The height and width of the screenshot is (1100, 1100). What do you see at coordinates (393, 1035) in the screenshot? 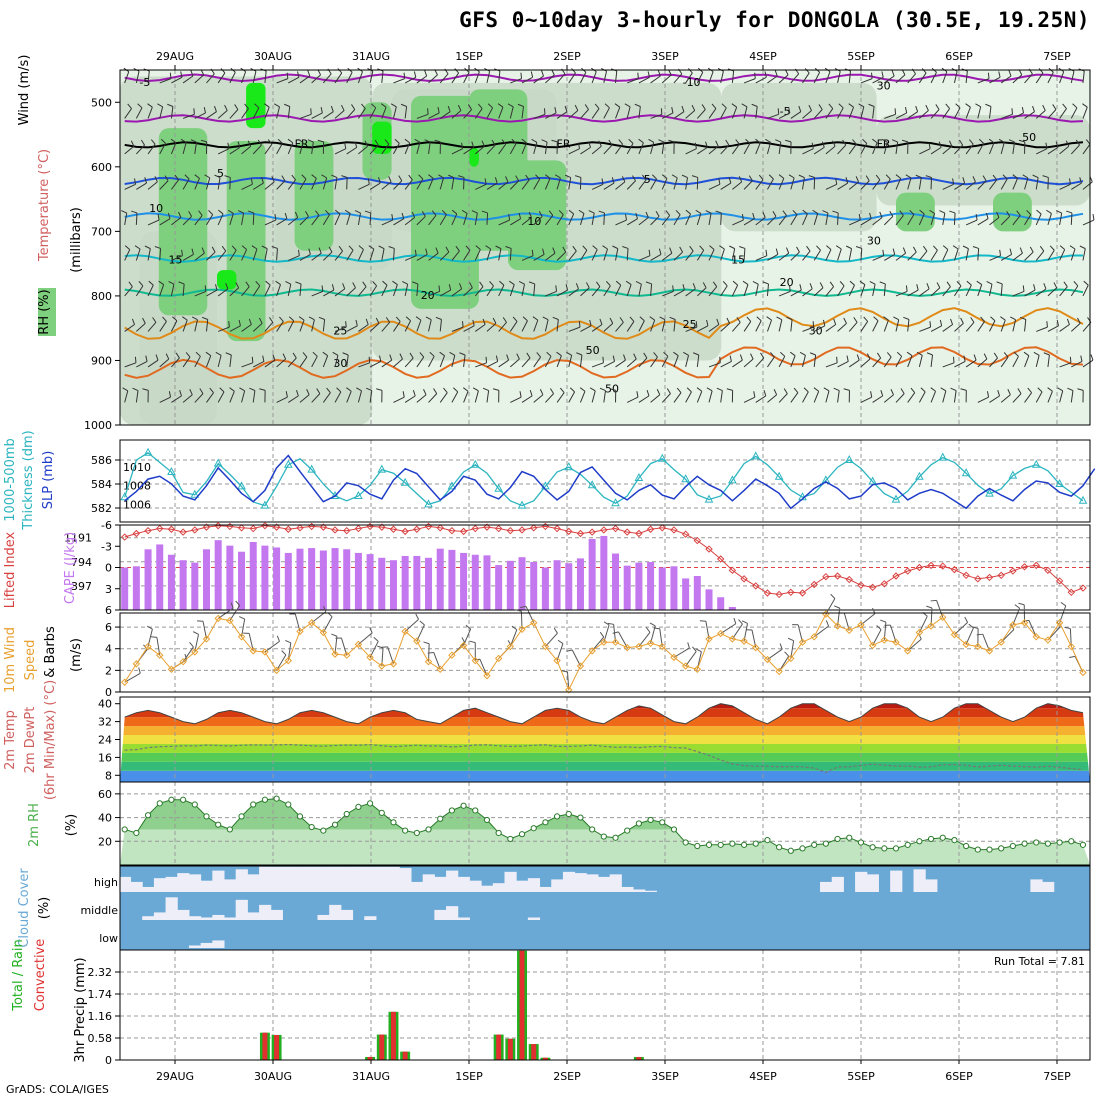
I see `convective-bar` at bounding box center [393, 1035].